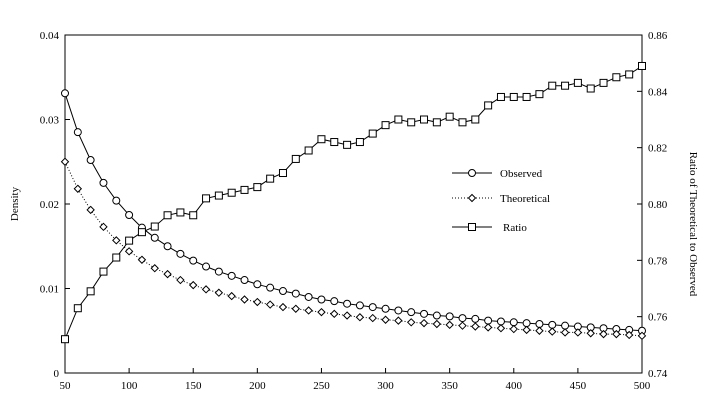 The width and height of the screenshot is (704, 419). I want to click on x-tick-label: 150, so click(193, 386).